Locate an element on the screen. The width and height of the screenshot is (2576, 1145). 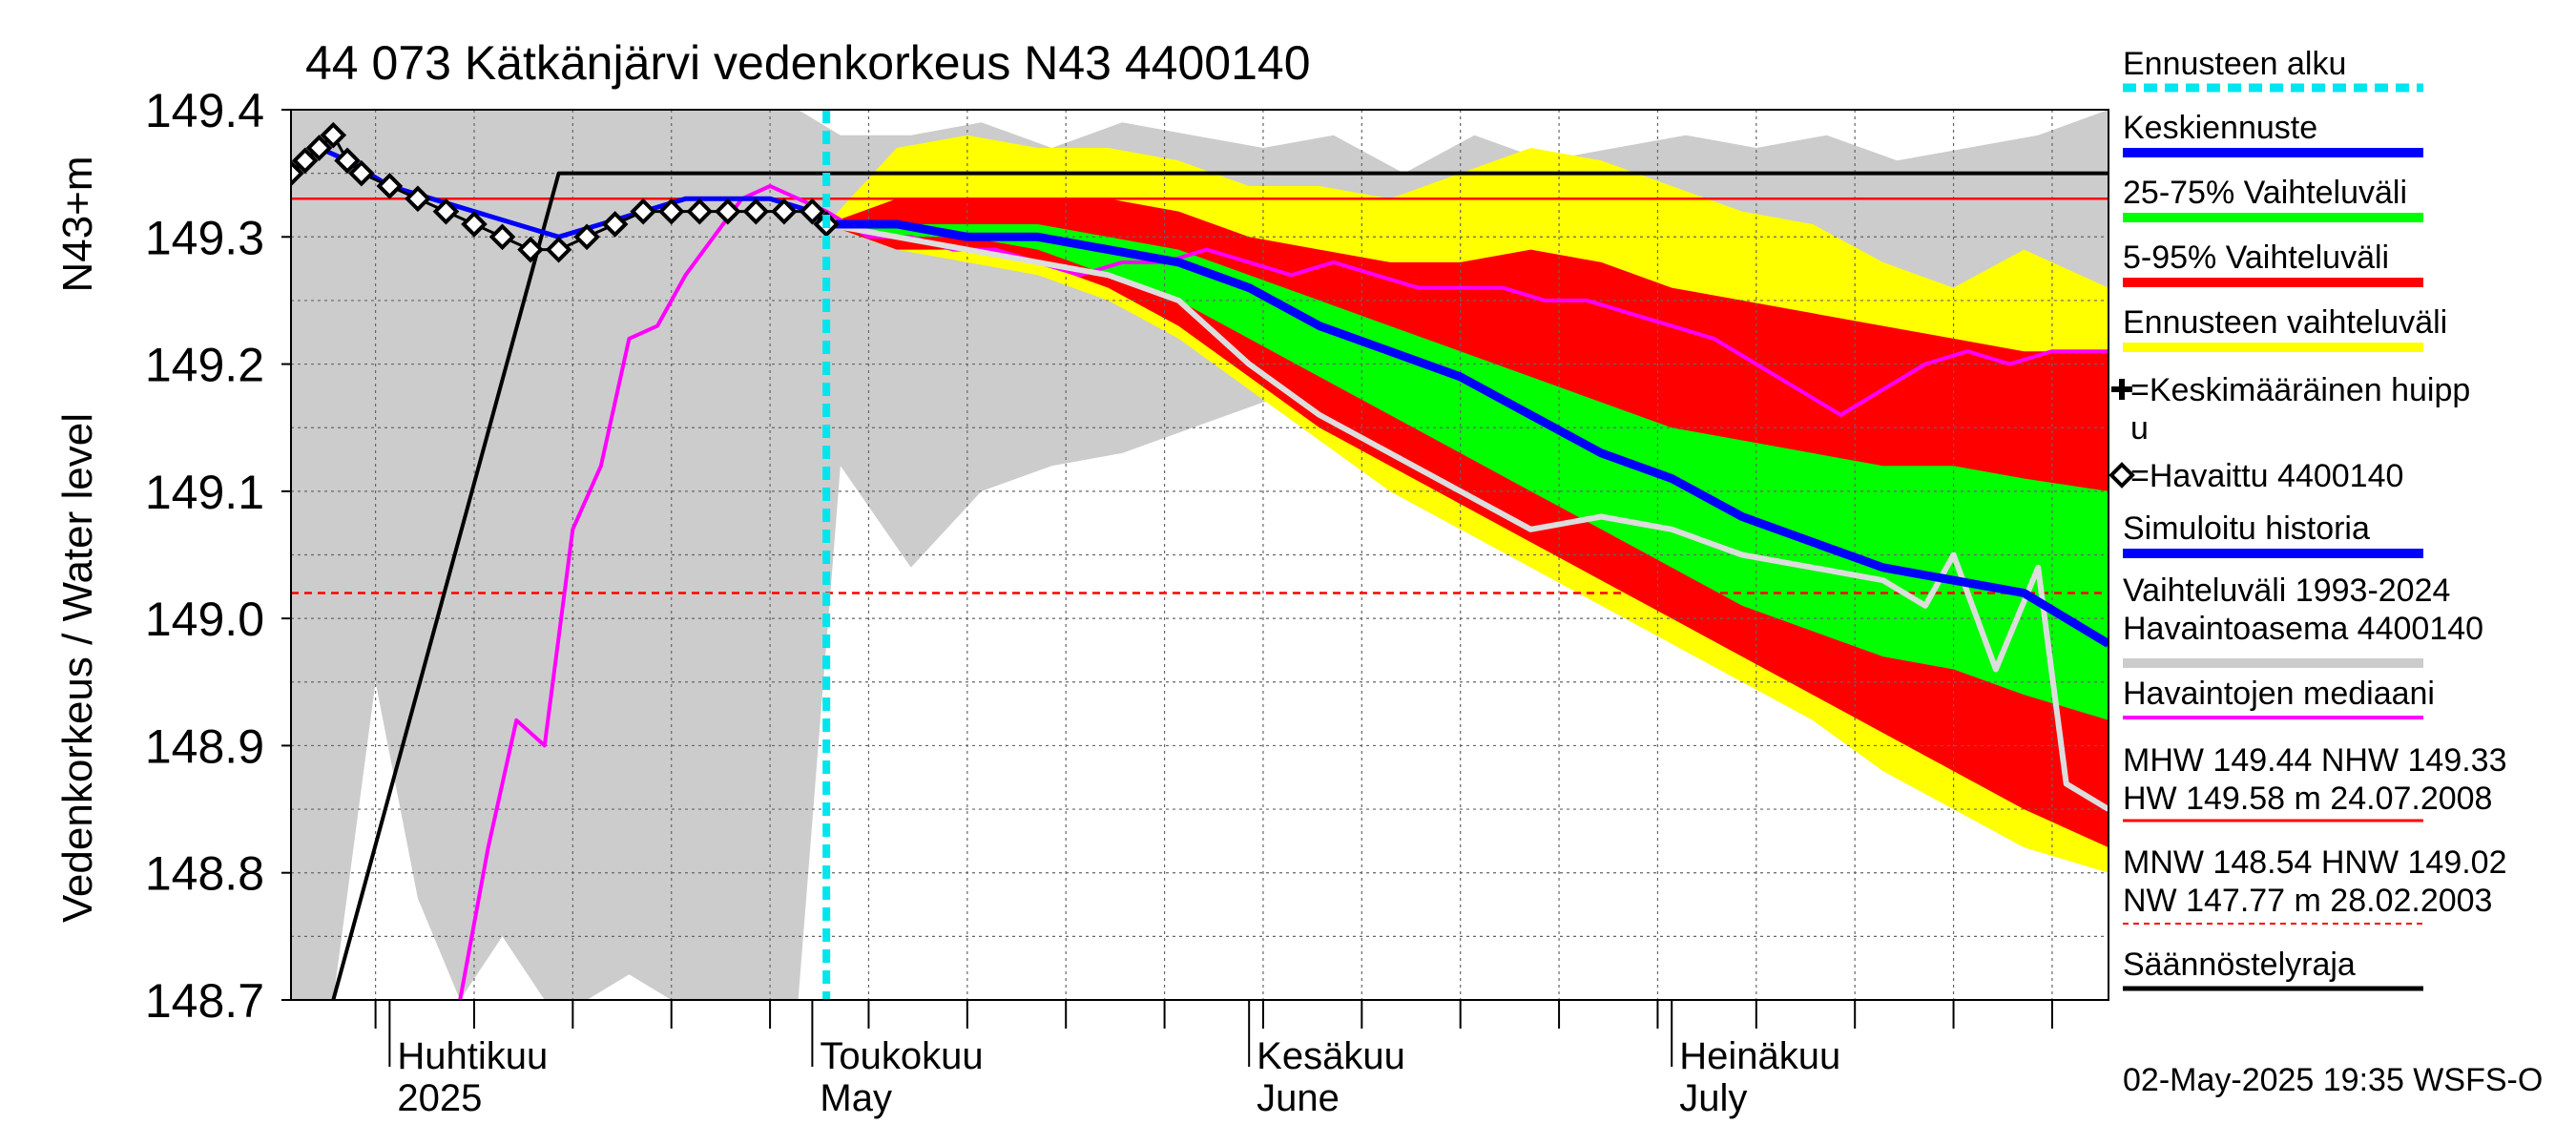
legend-label: MNW 148.54 HNW 149.02 is located at coordinates (2315, 862).